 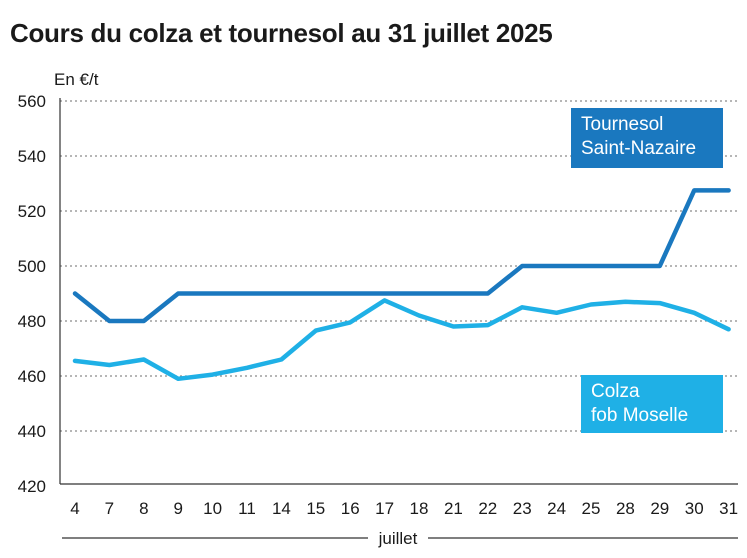 I want to click on legend-label: fob Moselle, so click(x=639, y=415).